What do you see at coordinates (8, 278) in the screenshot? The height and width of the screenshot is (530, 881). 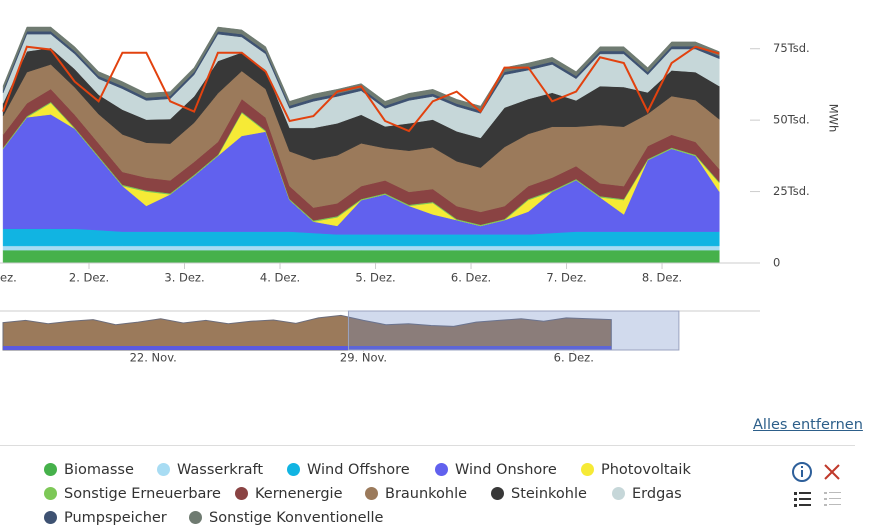 I see `x-tick-label: ez.` at bounding box center [8, 278].